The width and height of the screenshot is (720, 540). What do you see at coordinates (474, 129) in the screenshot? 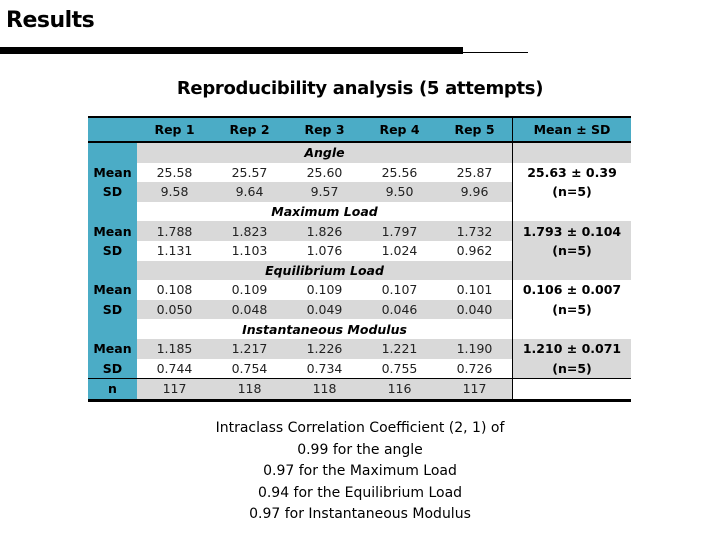
I see `header-rep-5: Rep 5` at bounding box center [474, 129].